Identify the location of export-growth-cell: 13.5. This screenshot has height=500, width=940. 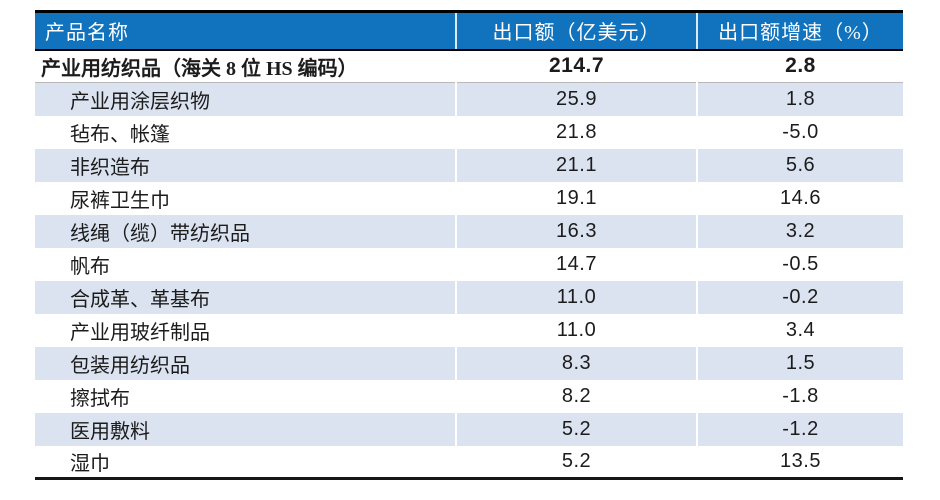
(799, 462).